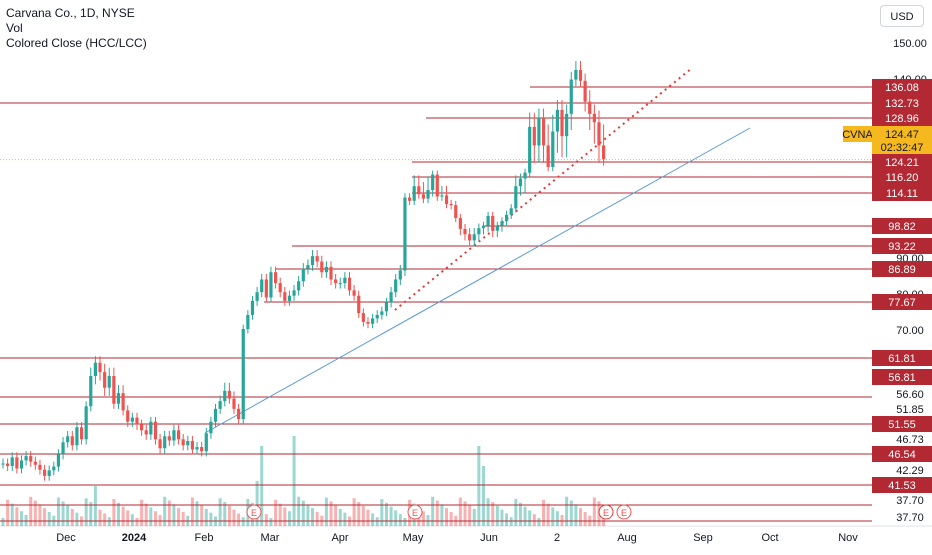  Describe the element at coordinates (902, 135) in the screenshot. I see `current-price-label: 124.47` at that location.